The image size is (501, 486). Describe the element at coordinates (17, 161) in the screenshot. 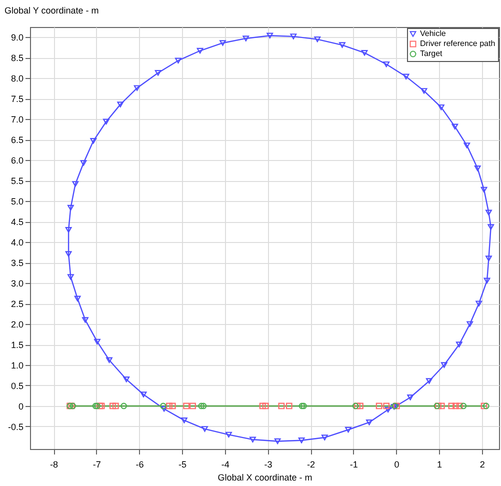

I see `y-tick-label: 6.0` at that location.